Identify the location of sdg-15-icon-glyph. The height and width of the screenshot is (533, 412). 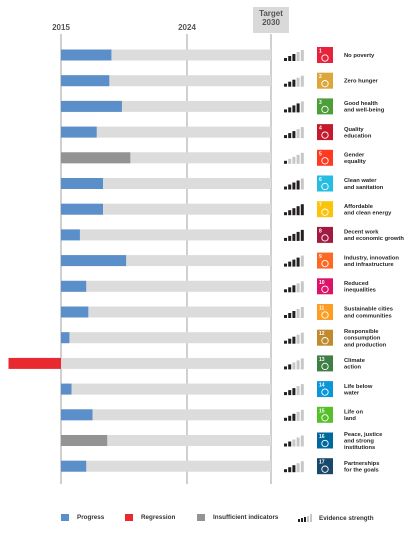
(325, 418).